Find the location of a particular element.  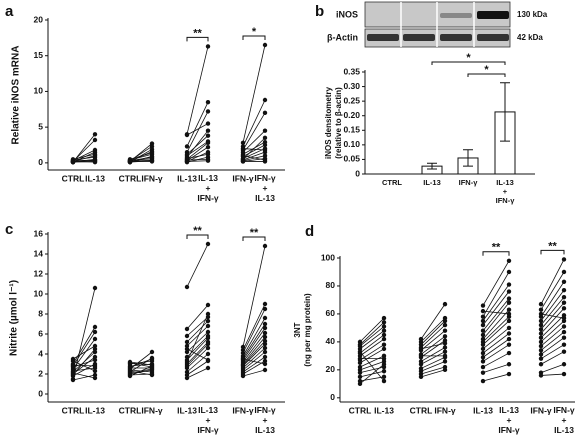

y-tick-label: 20 is located at coordinates (331, 369).